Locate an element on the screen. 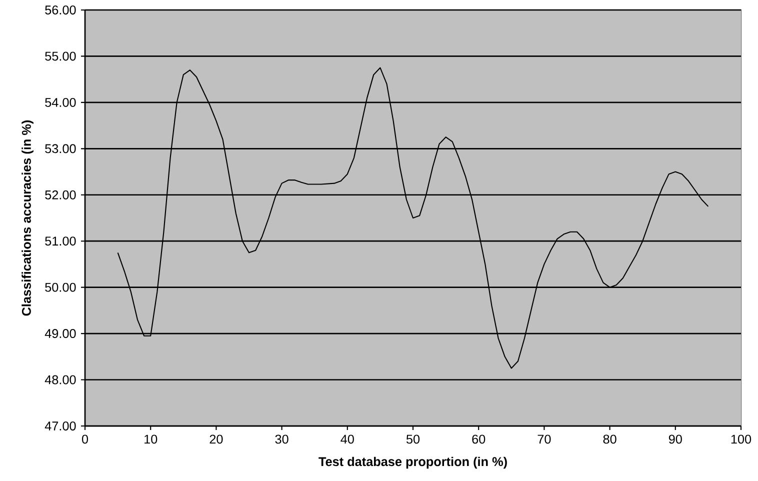  y-tick-label: 50.00 is located at coordinates (60, 287).